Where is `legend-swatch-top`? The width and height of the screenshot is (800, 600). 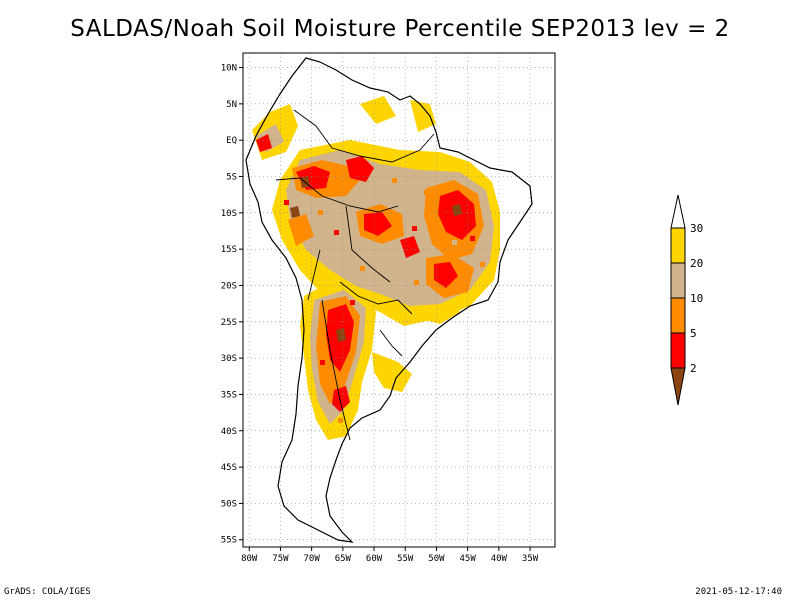 legend-swatch-top is located at coordinates (678, 211).